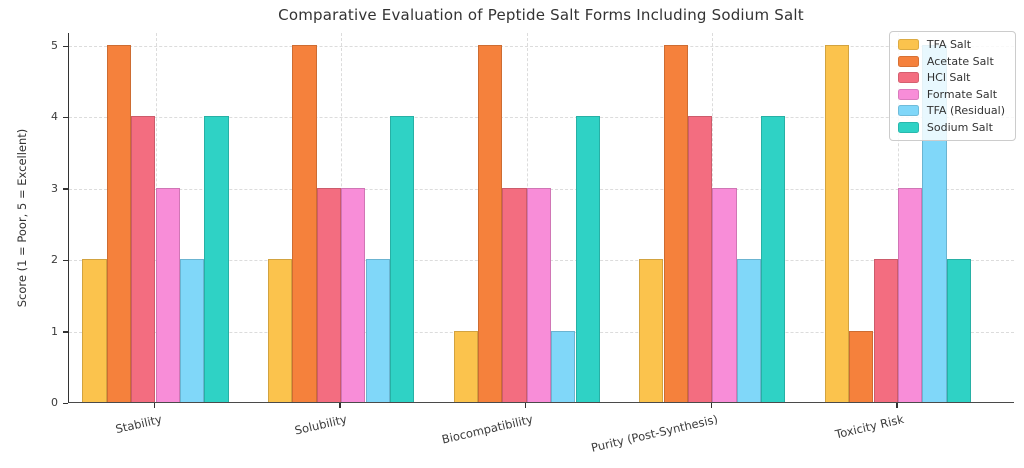  Describe the element at coordinates (340, 405) in the screenshot. I see `x-tick-mark-solubility` at that location.